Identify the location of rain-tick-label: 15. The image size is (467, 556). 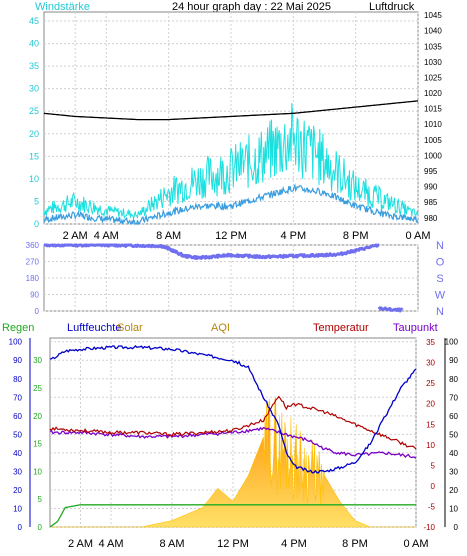
(37, 444).